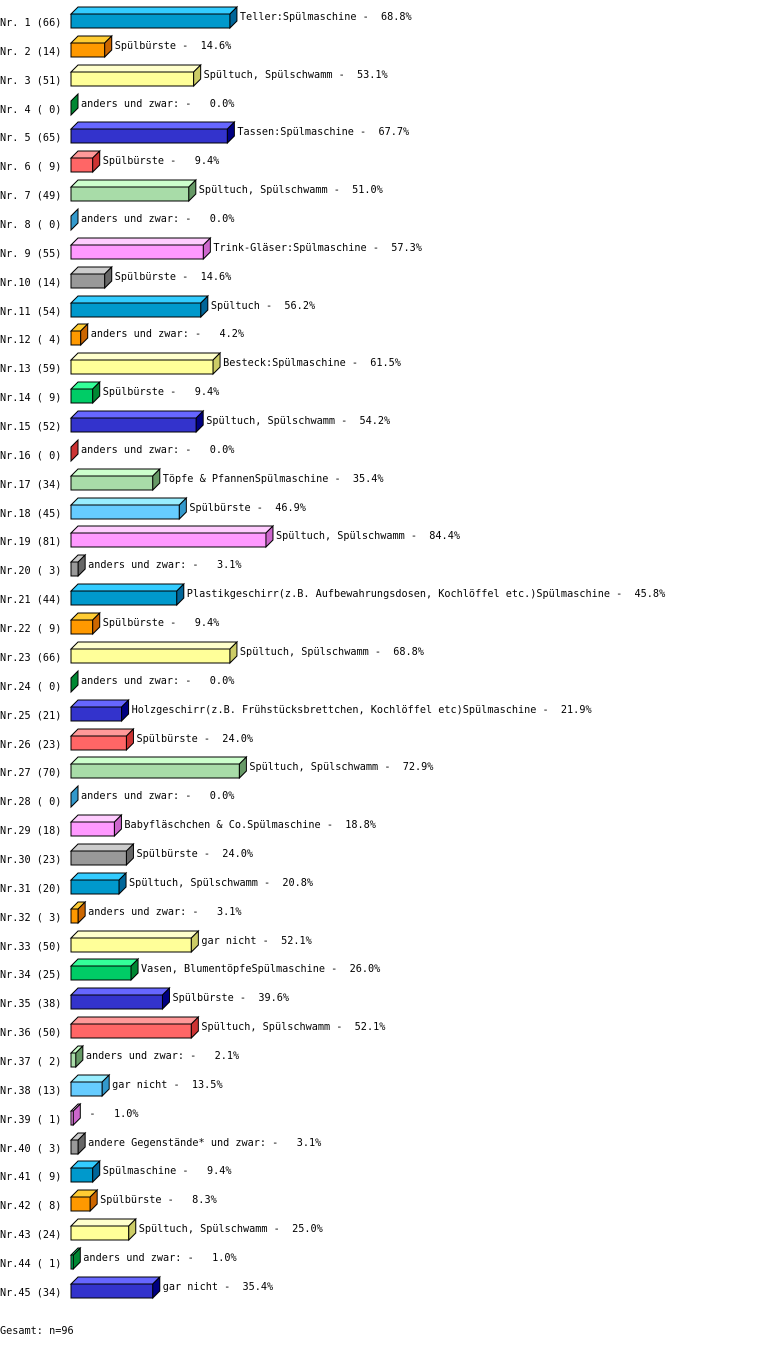 This screenshot has height=1350, width=771. What do you see at coordinates (30, 658) in the screenshot?
I see `row-category-label: Nr.23 (66)` at bounding box center [30, 658].